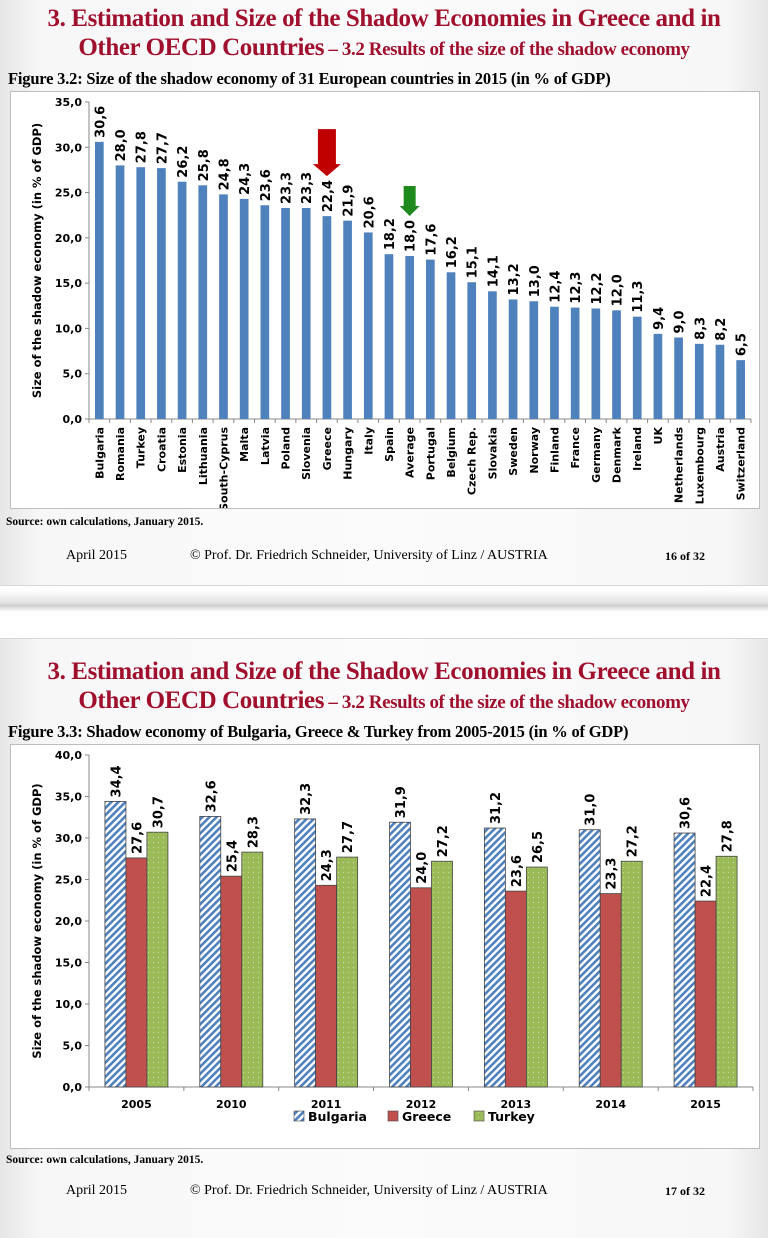  Describe the element at coordinates (589, 958) in the screenshot. I see `bar-bulgaria-2014` at that location.